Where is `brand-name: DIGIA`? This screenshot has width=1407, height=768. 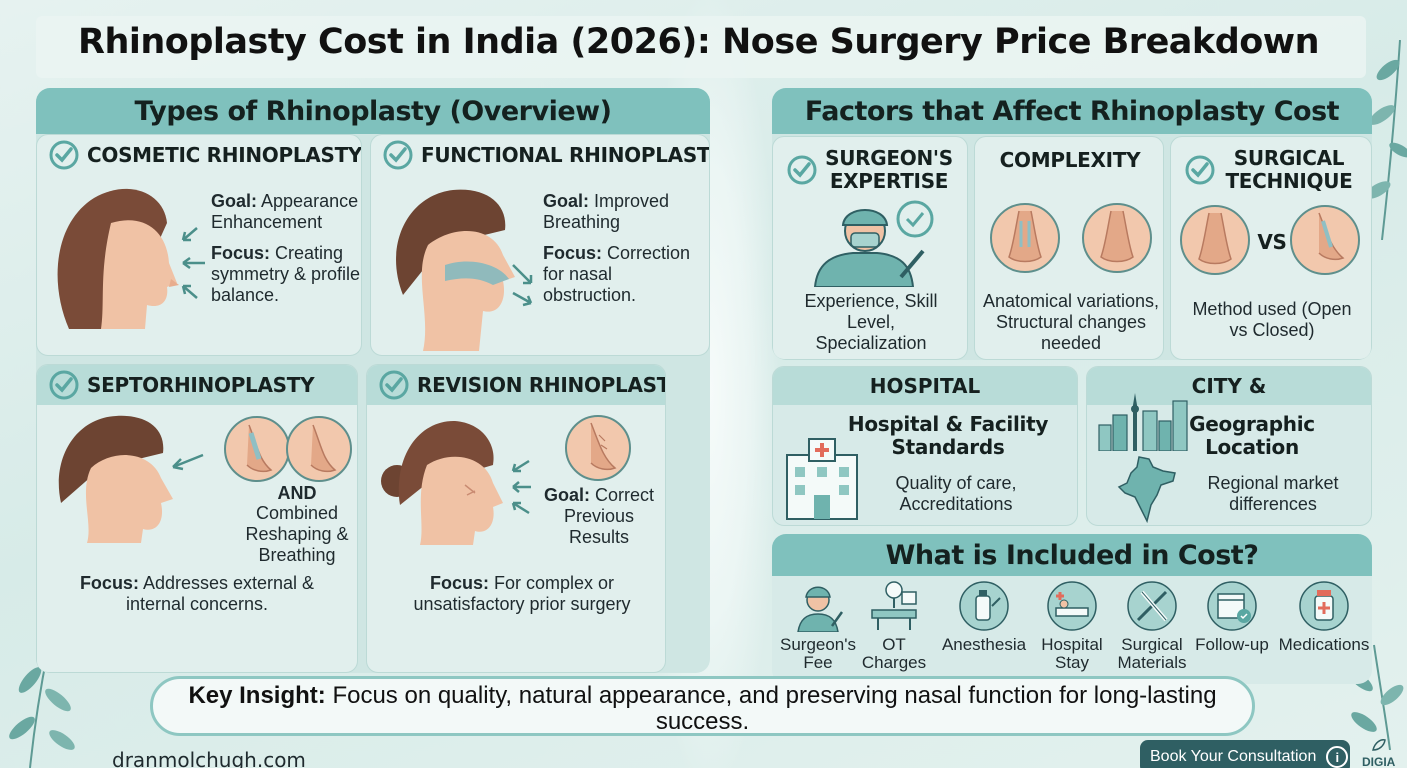
brand-name: DIGIA is located at coordinates (1379, 761).